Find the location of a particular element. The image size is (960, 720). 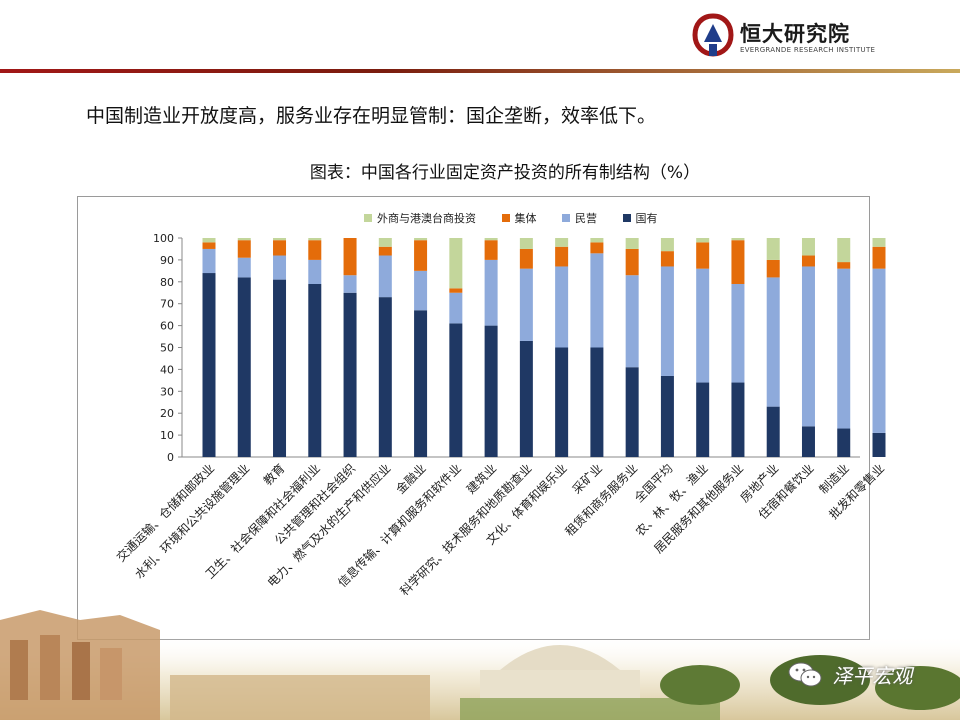

watermark: 泽平宏观 is located at coordinates (850, 678).